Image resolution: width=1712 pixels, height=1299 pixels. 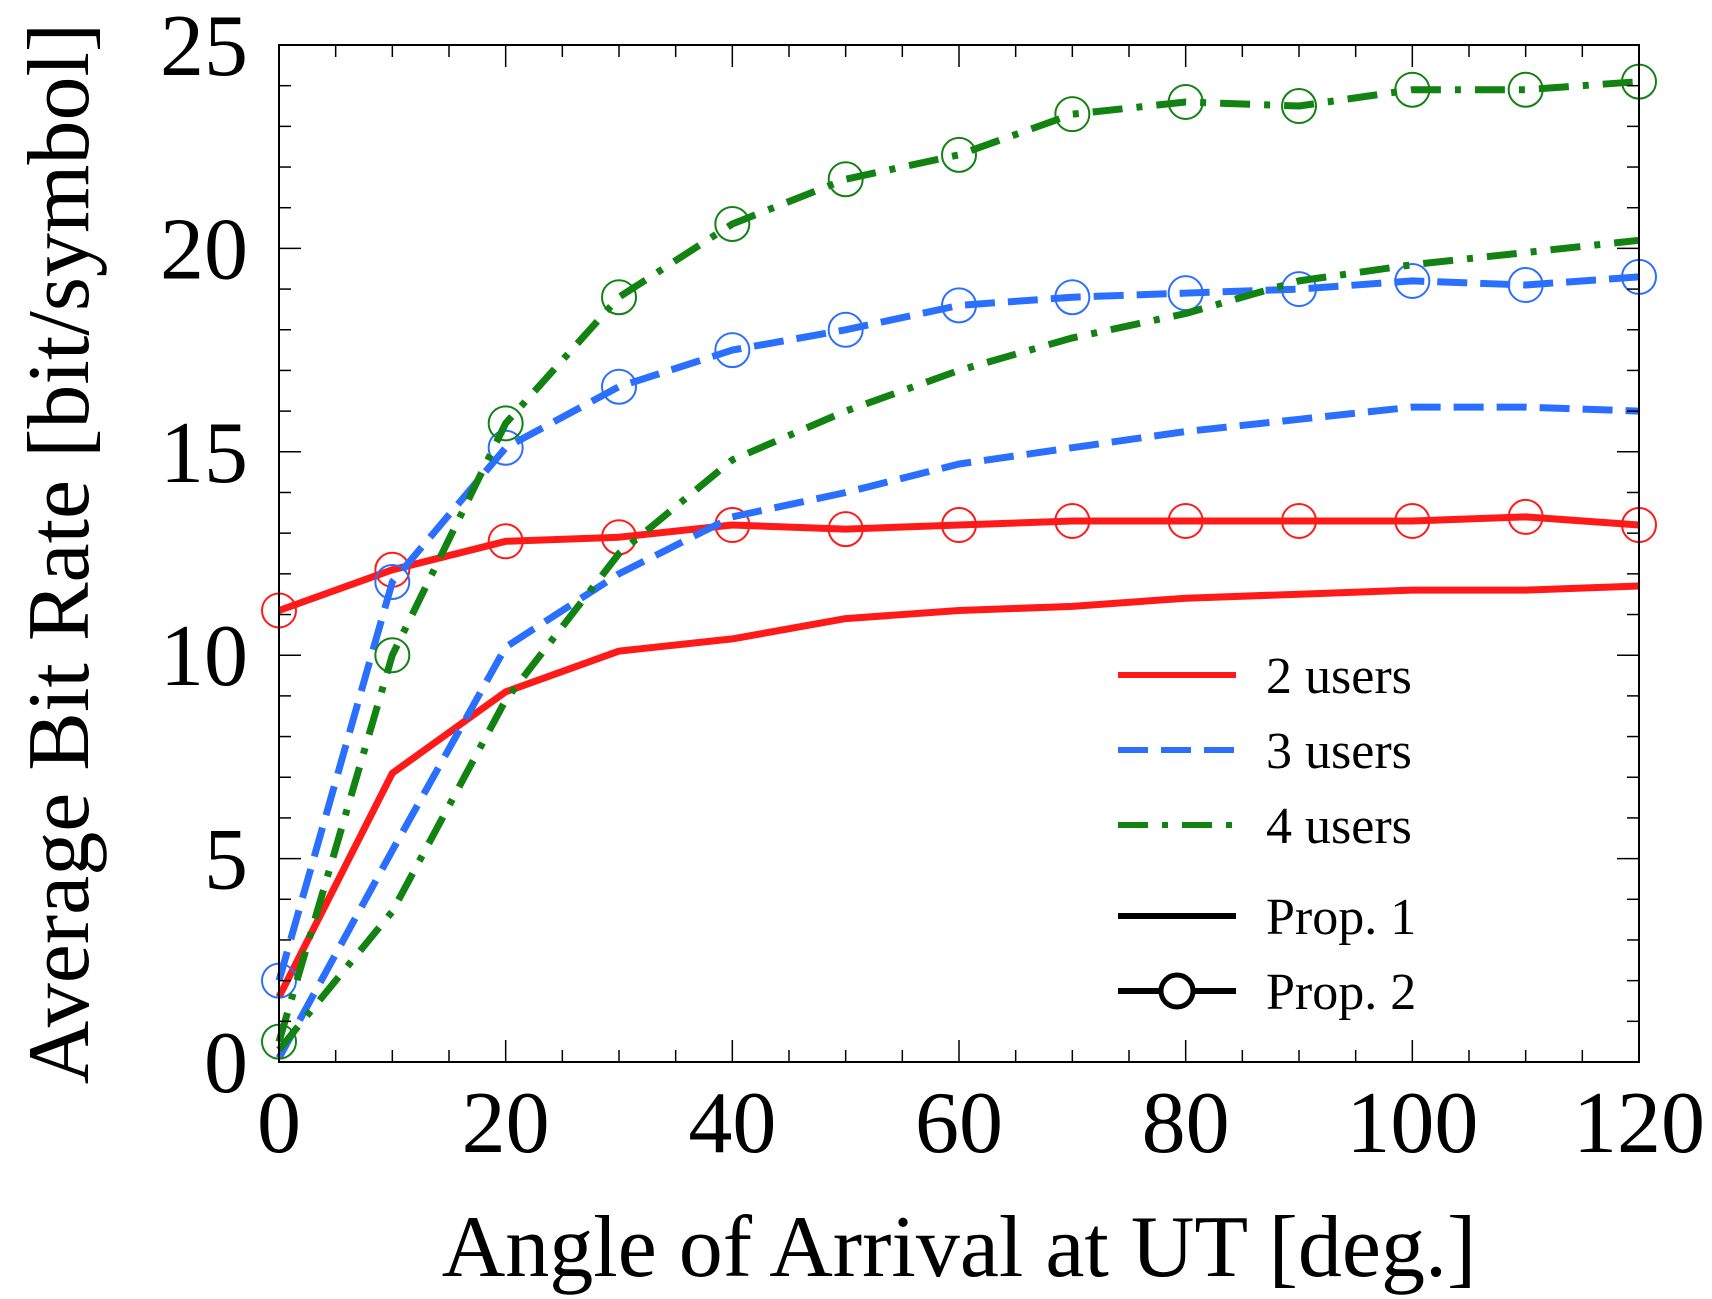 What do you see at coordinates (1265, 751) in the screenshot?
I see `legend-item-3-users: 3 users` at bounding box center [1265, 751].